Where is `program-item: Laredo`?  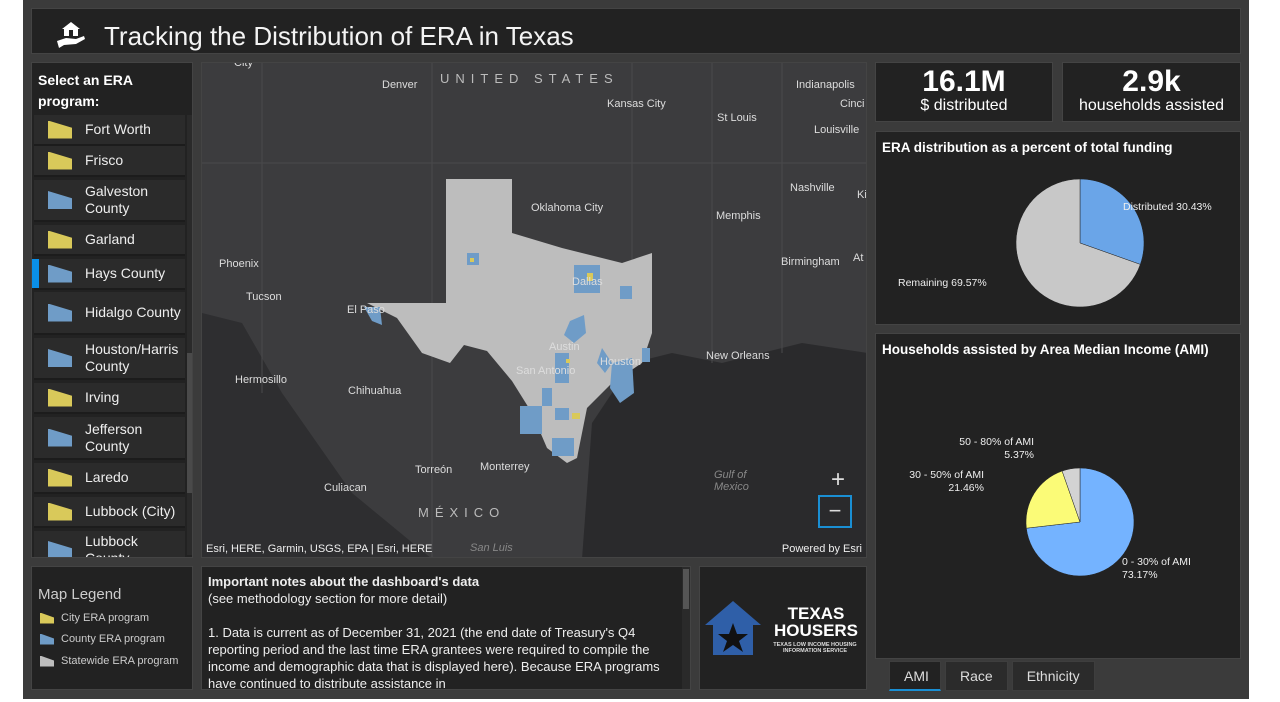
program-item: Laredo is located at coordinates (109, 478).